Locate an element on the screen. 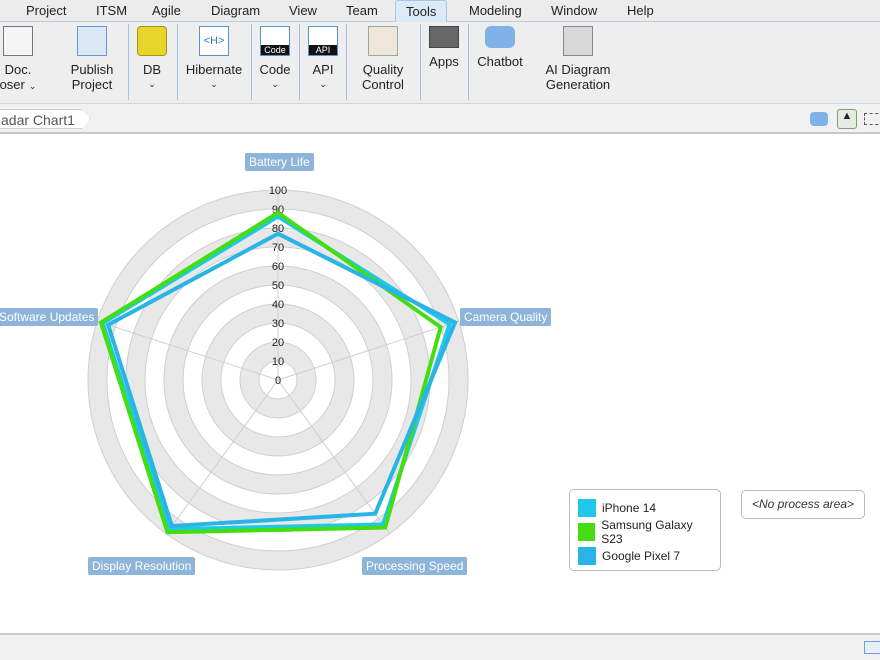  icon-text: API is located at coordinates (323, 50).